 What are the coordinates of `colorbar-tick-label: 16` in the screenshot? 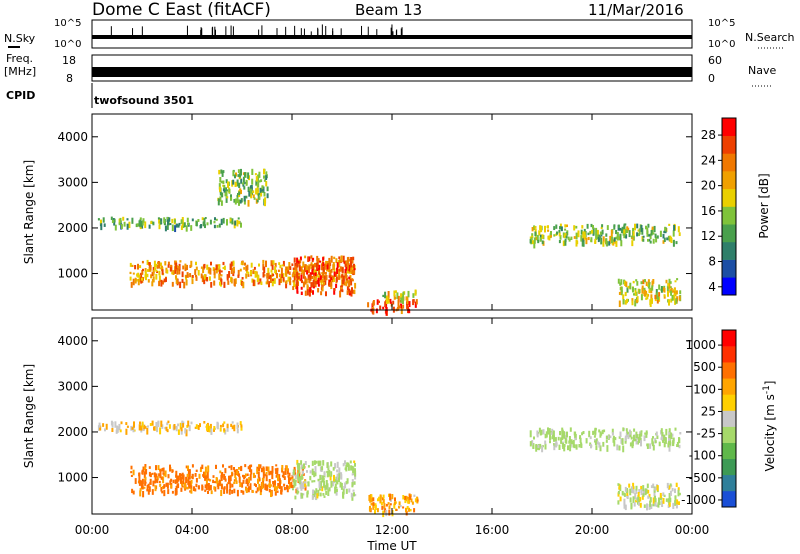 It's located at (708, 211).